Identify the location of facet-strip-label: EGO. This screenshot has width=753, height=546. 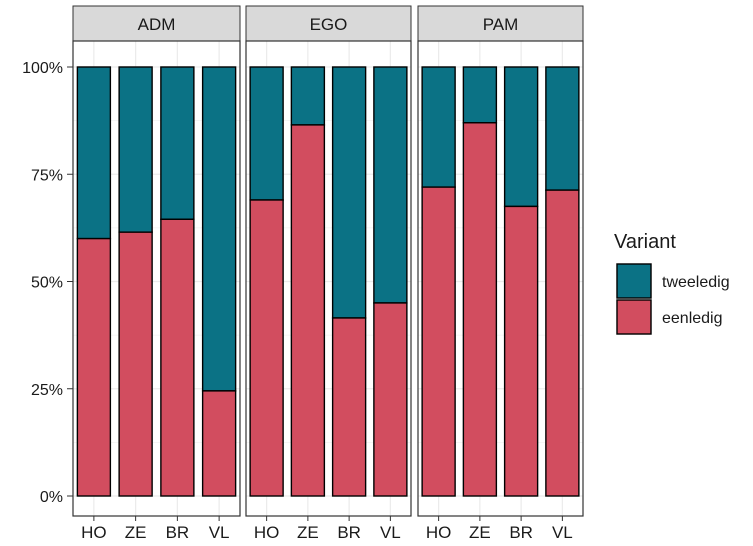
(329, 24).